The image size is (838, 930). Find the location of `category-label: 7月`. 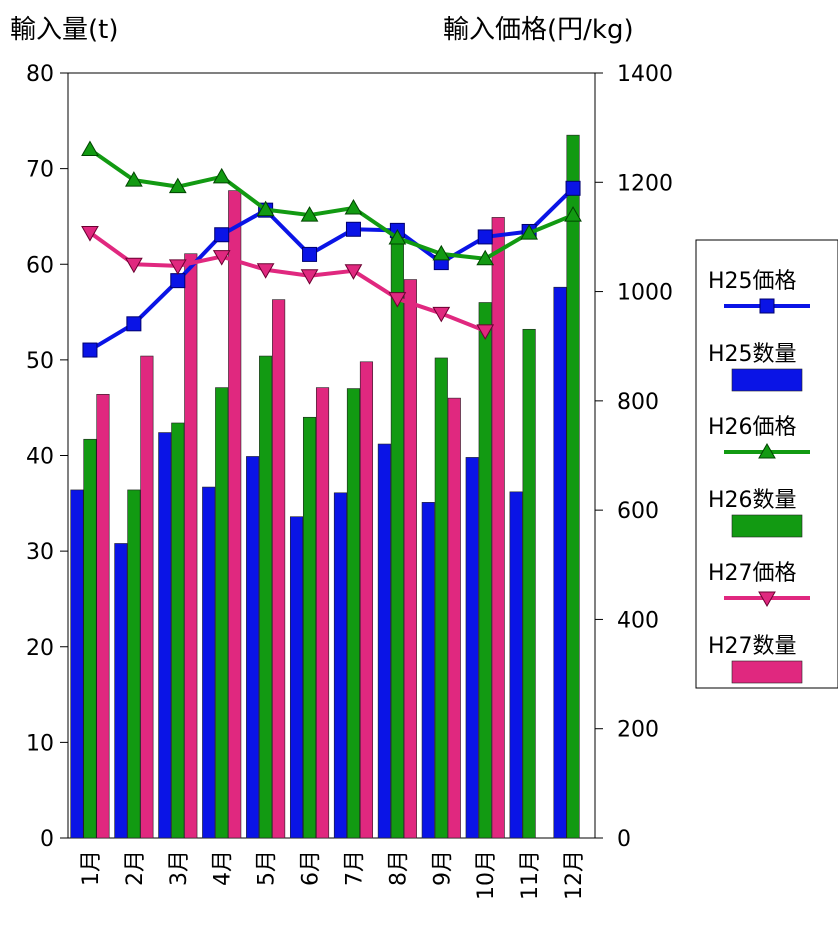

category-label: 7月 is located at coordinates (354, 868).